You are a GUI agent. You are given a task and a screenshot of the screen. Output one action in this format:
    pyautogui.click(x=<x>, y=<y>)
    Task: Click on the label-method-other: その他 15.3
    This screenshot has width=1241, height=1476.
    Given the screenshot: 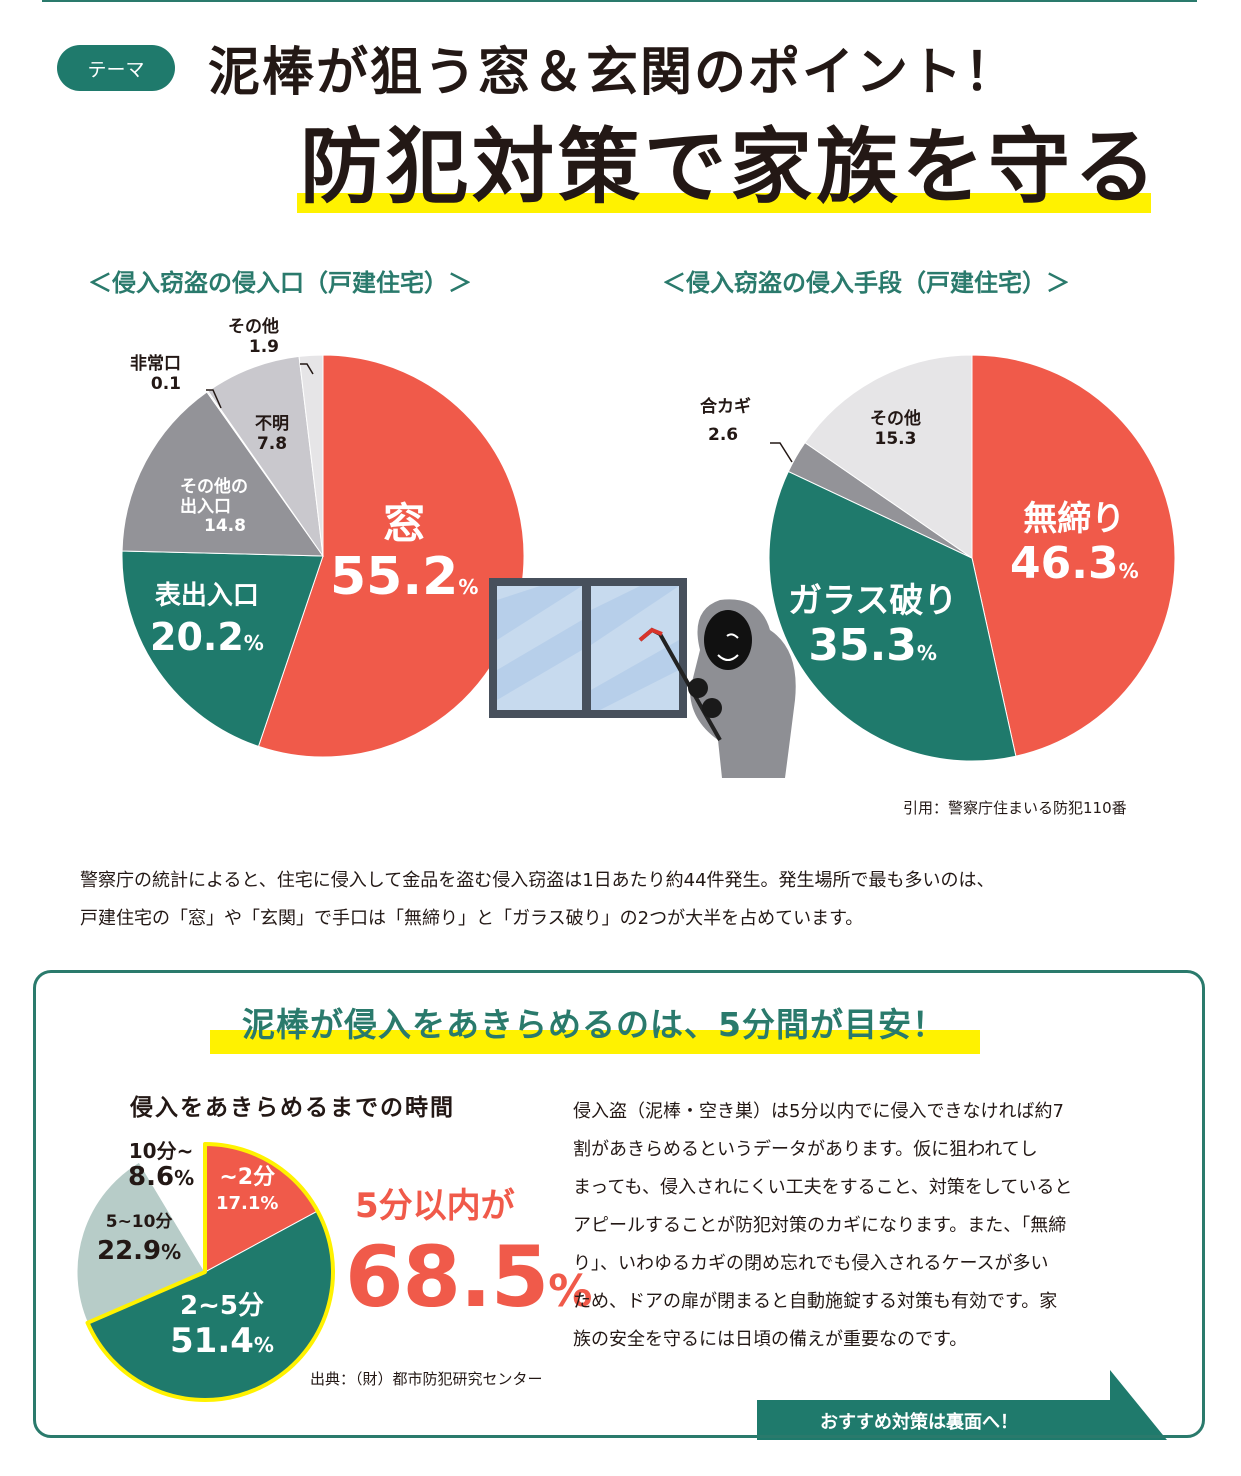 What is the action you would take?
    pyautogui.click(x=895, y=429)
    